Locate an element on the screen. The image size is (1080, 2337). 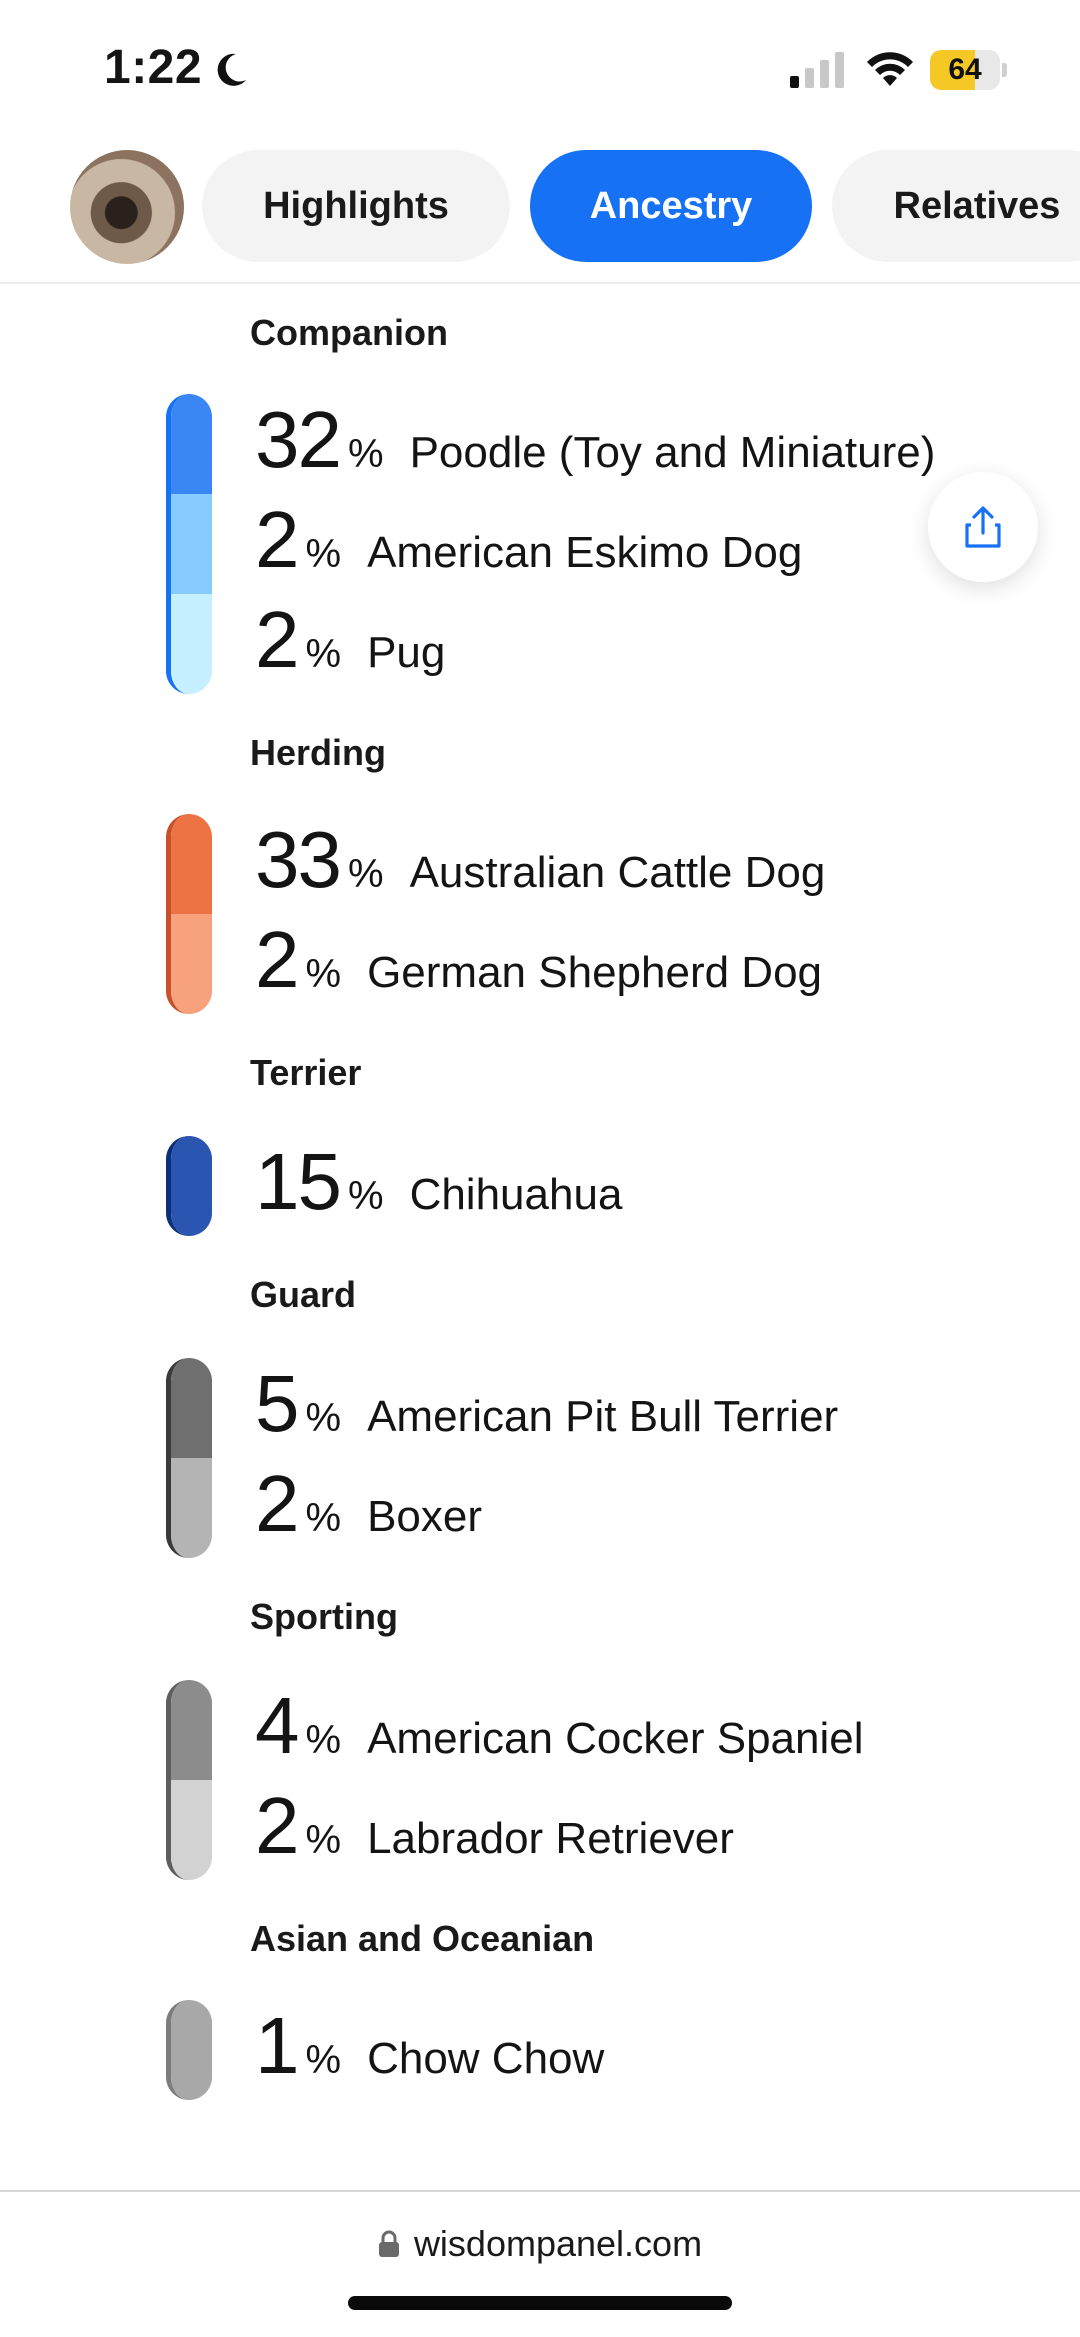
moon-icon is located at coordinates (231, 69).